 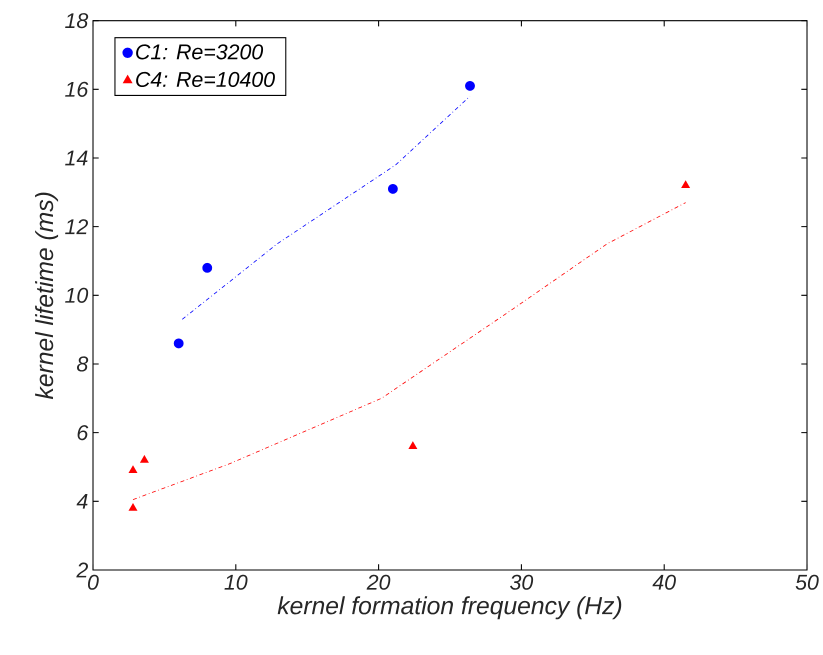 What do you see at coordinates (82, 570) in the screenshot?
I see `y-tick-label: 2` at bounding box center [82, 570].